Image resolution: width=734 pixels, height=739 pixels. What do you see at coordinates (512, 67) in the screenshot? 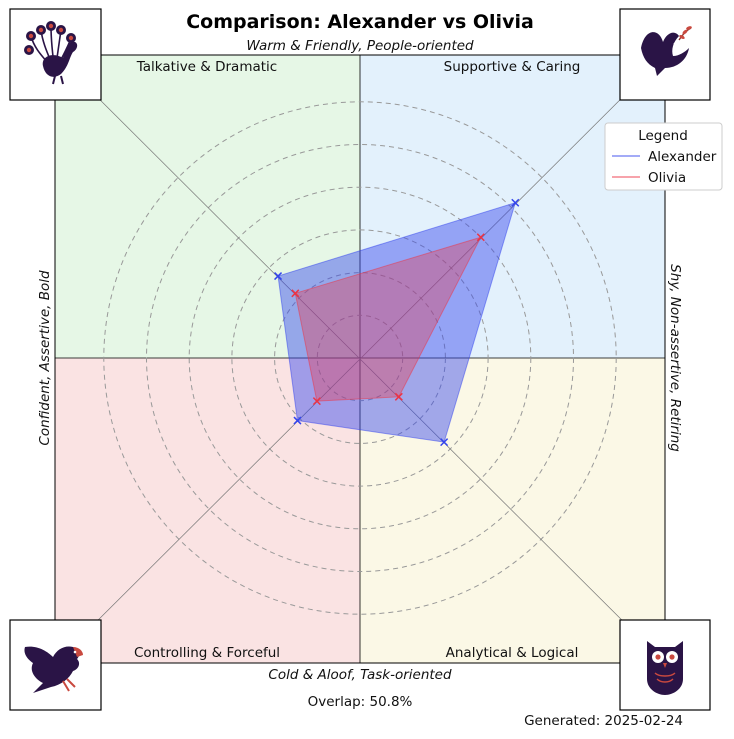
I see `quadrant-label-supportive: Supportive & Caring` at bounding box center [512, 67].